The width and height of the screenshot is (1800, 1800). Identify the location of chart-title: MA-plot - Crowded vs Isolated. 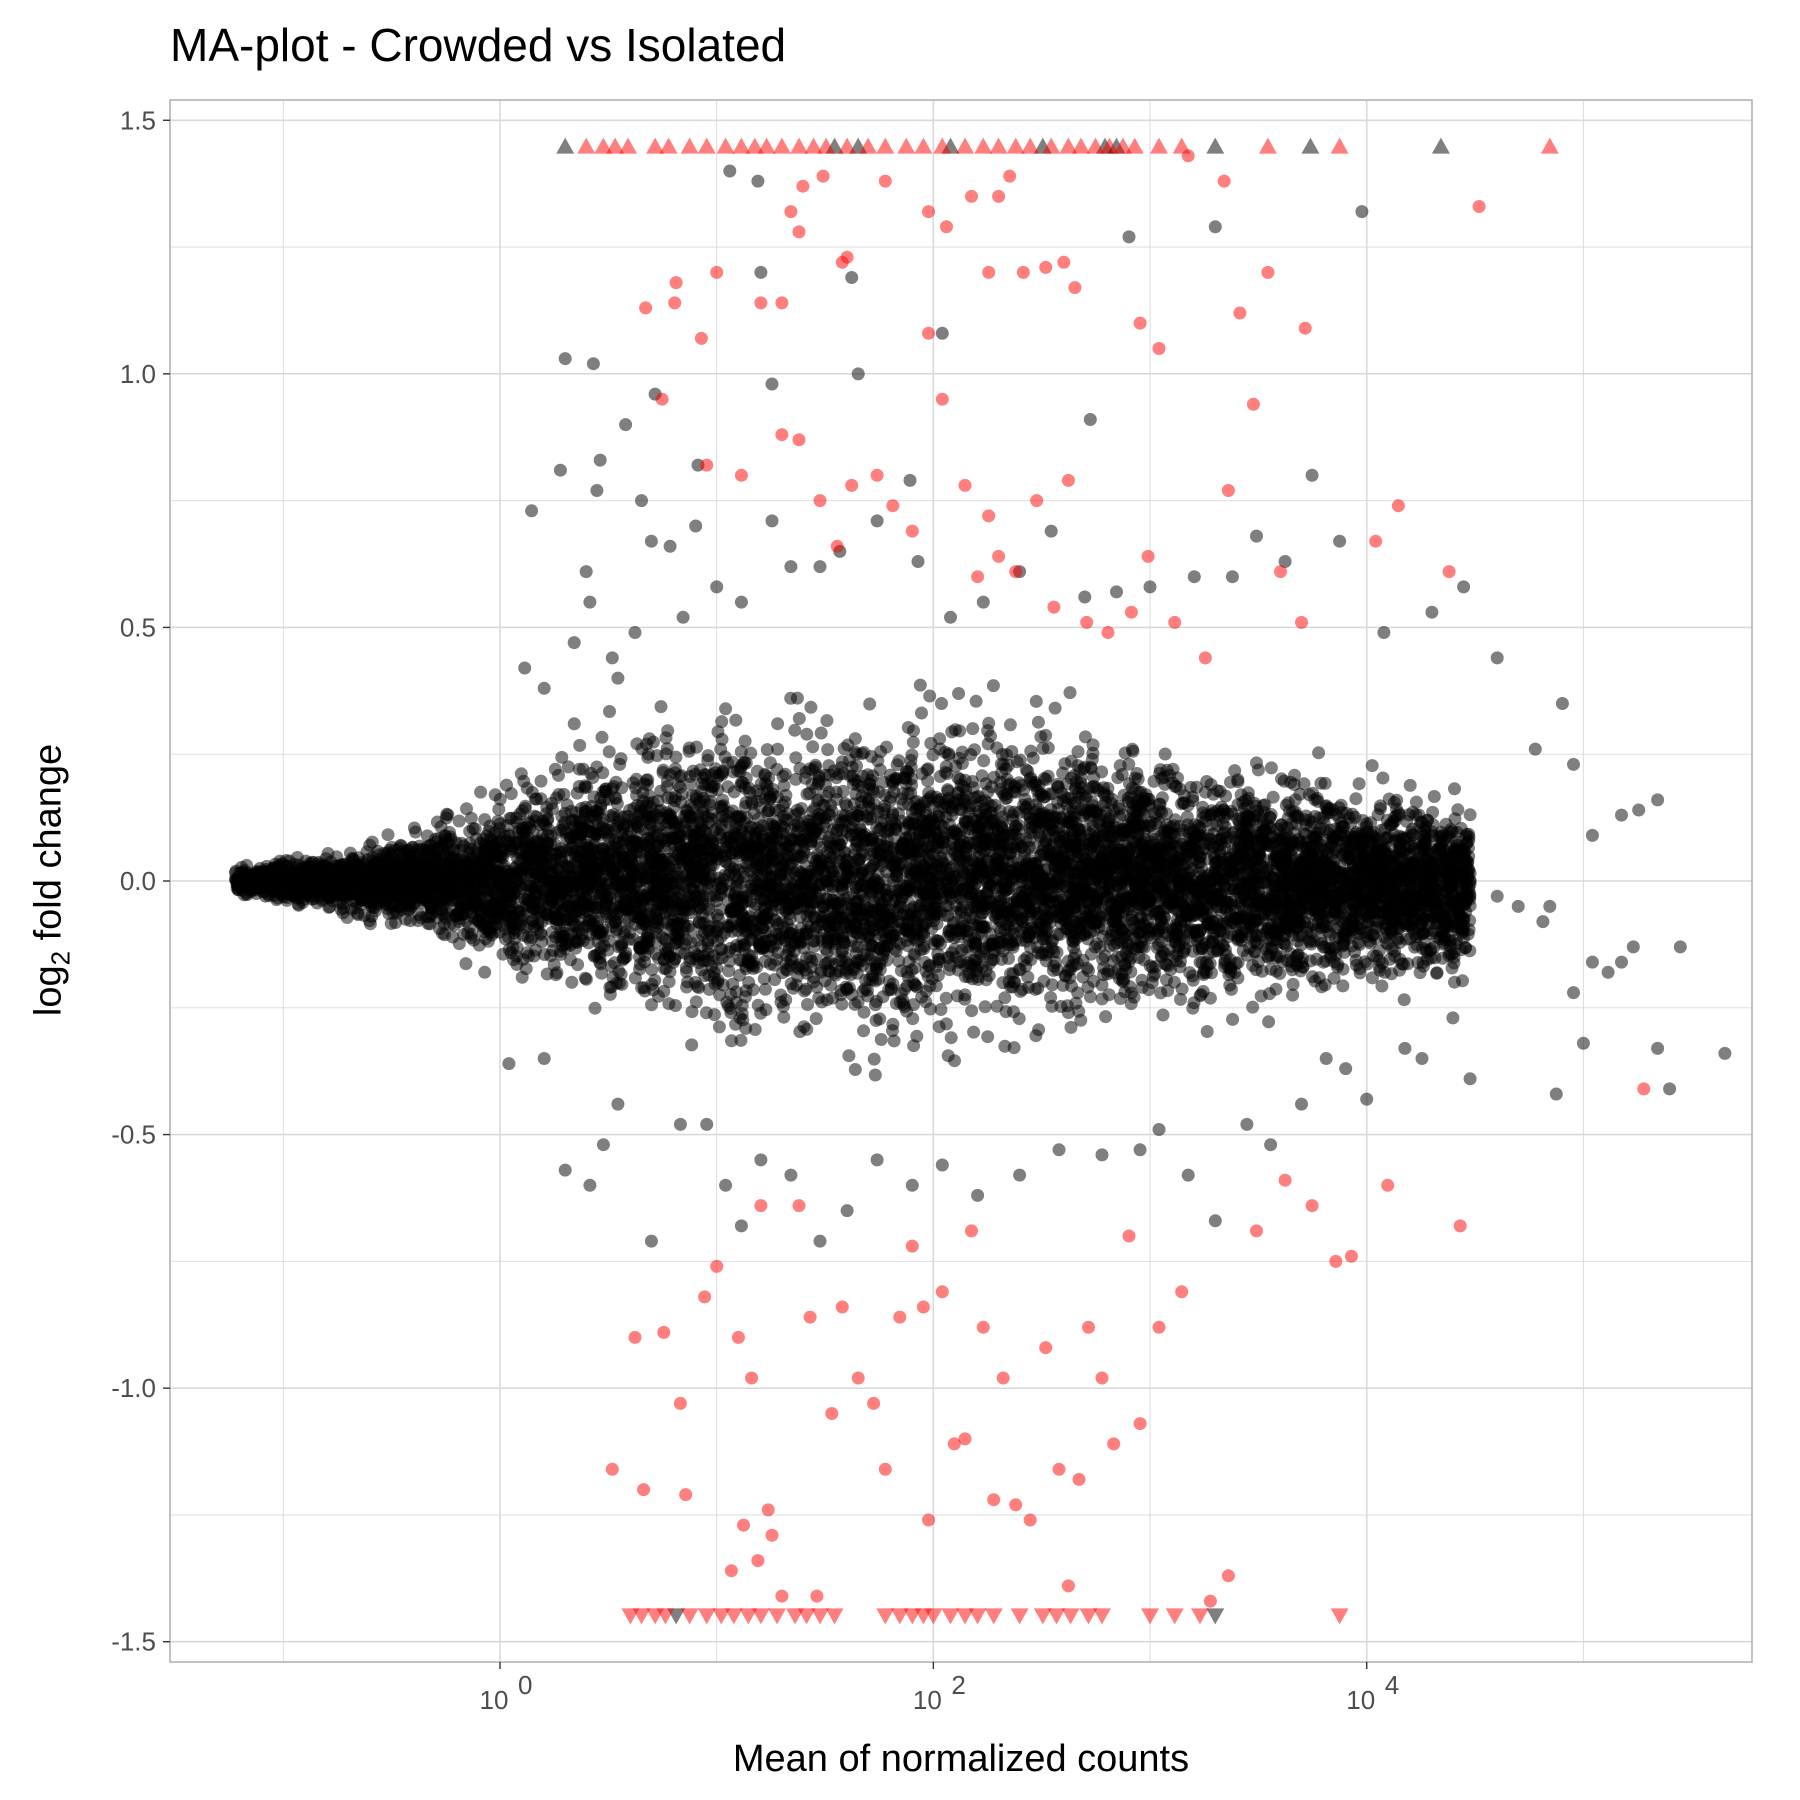
(478, 45).